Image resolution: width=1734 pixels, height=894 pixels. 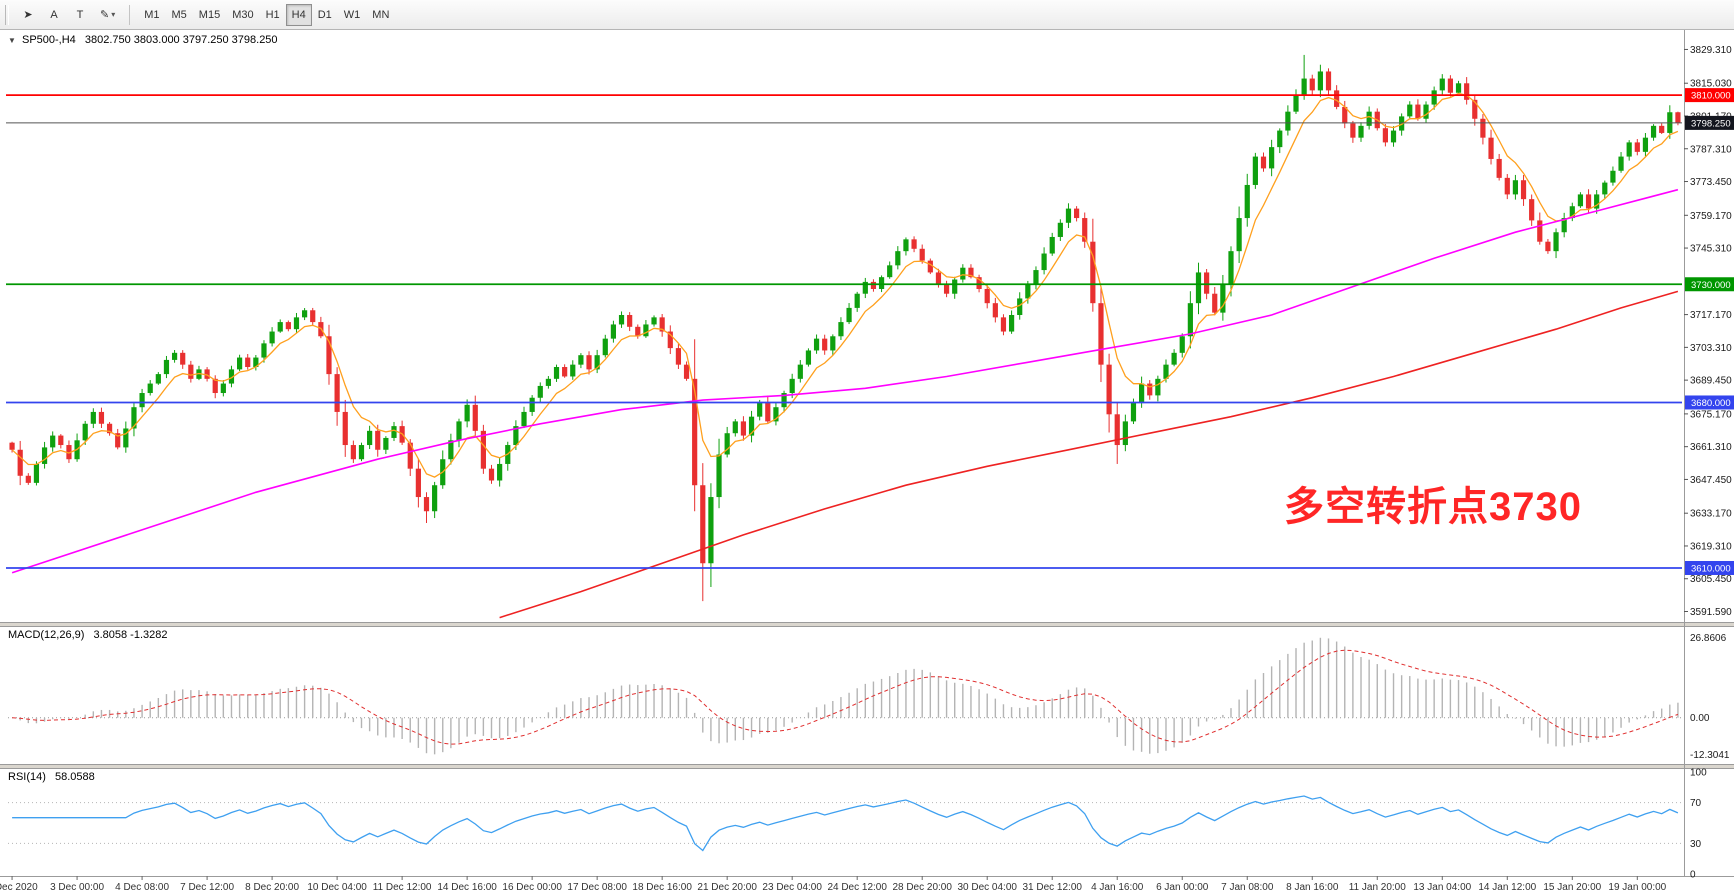 I want to click on text-label-tool-button: A, so click(x=54, y=15).